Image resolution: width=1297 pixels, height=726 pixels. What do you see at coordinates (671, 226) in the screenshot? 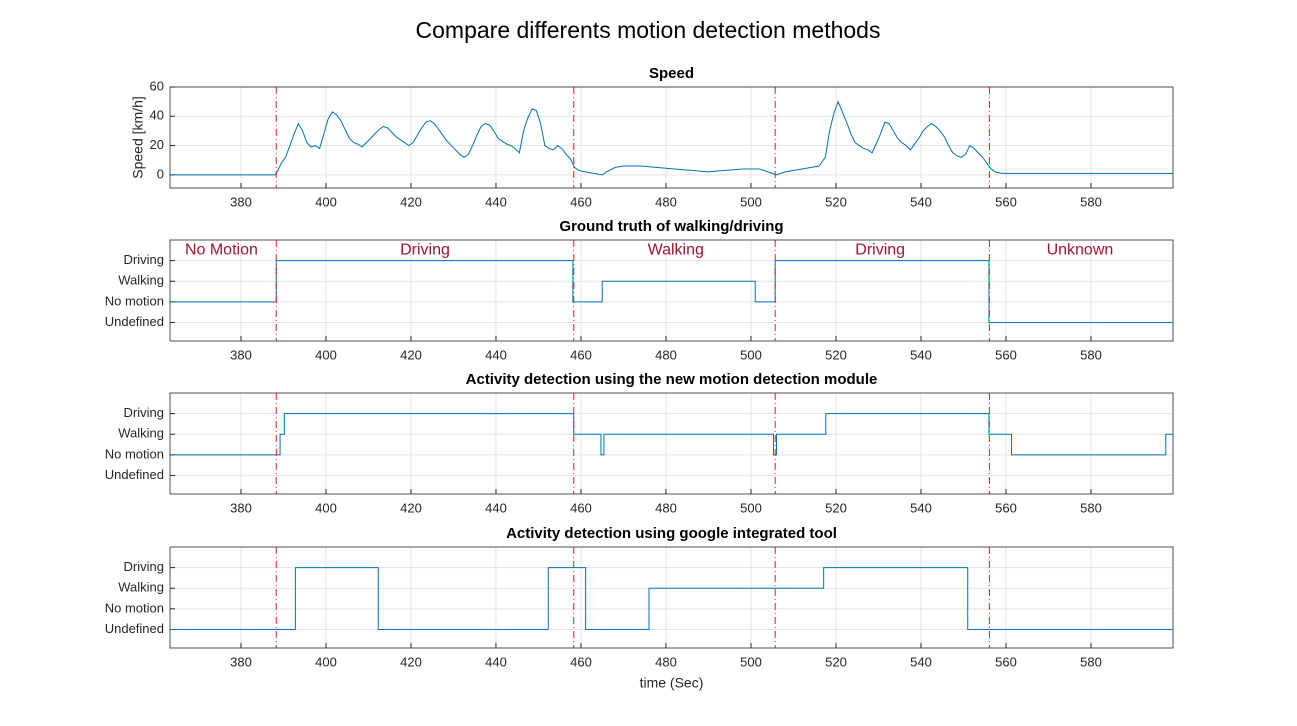
I see `axes-title: Ground truth of walking/driving` at bounding box center [671, 226].